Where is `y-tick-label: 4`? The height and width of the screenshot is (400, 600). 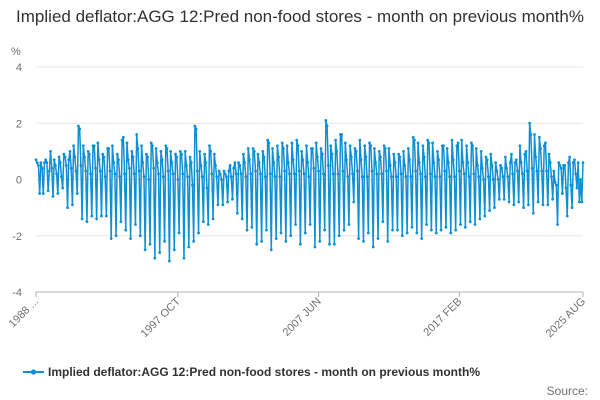
y-tick-label: 4 is located at coordinates (19, 68).